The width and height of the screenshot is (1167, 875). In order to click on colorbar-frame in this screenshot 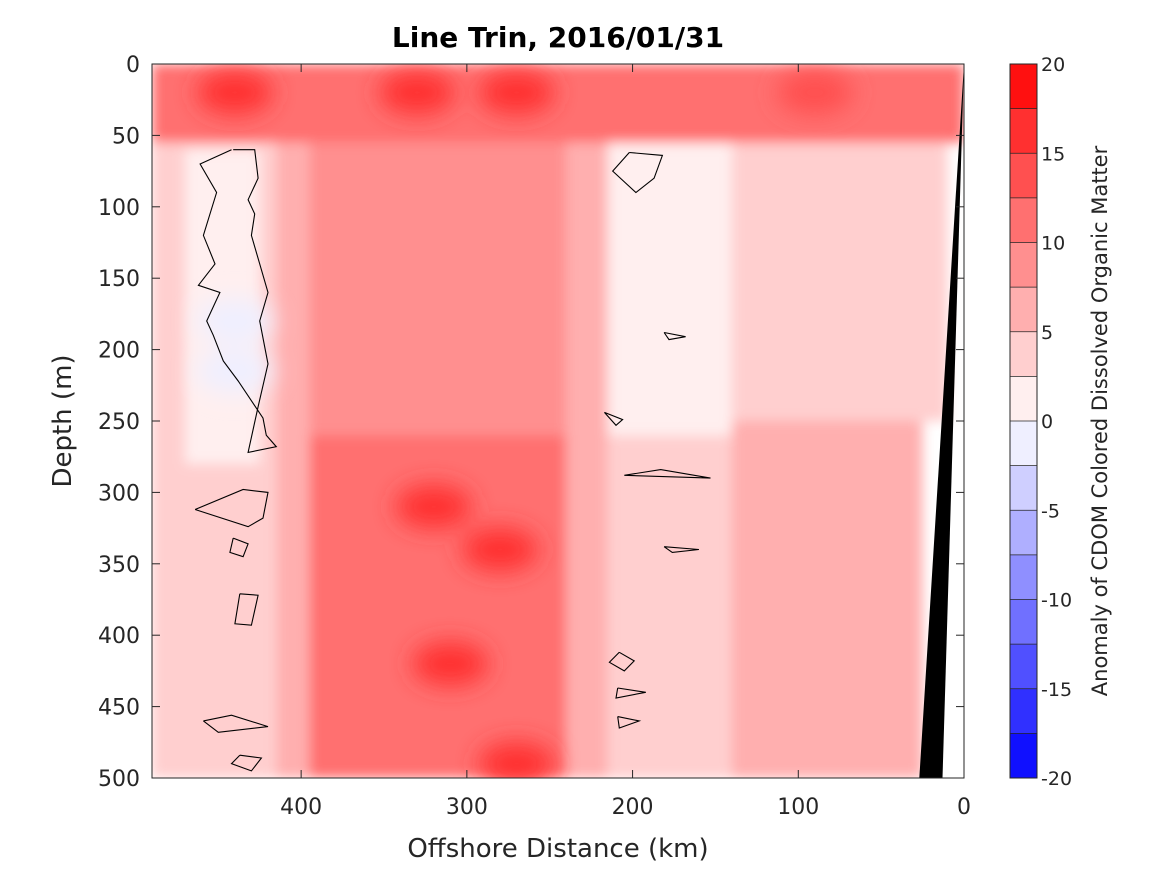, I will do `click(1023, 421)`.